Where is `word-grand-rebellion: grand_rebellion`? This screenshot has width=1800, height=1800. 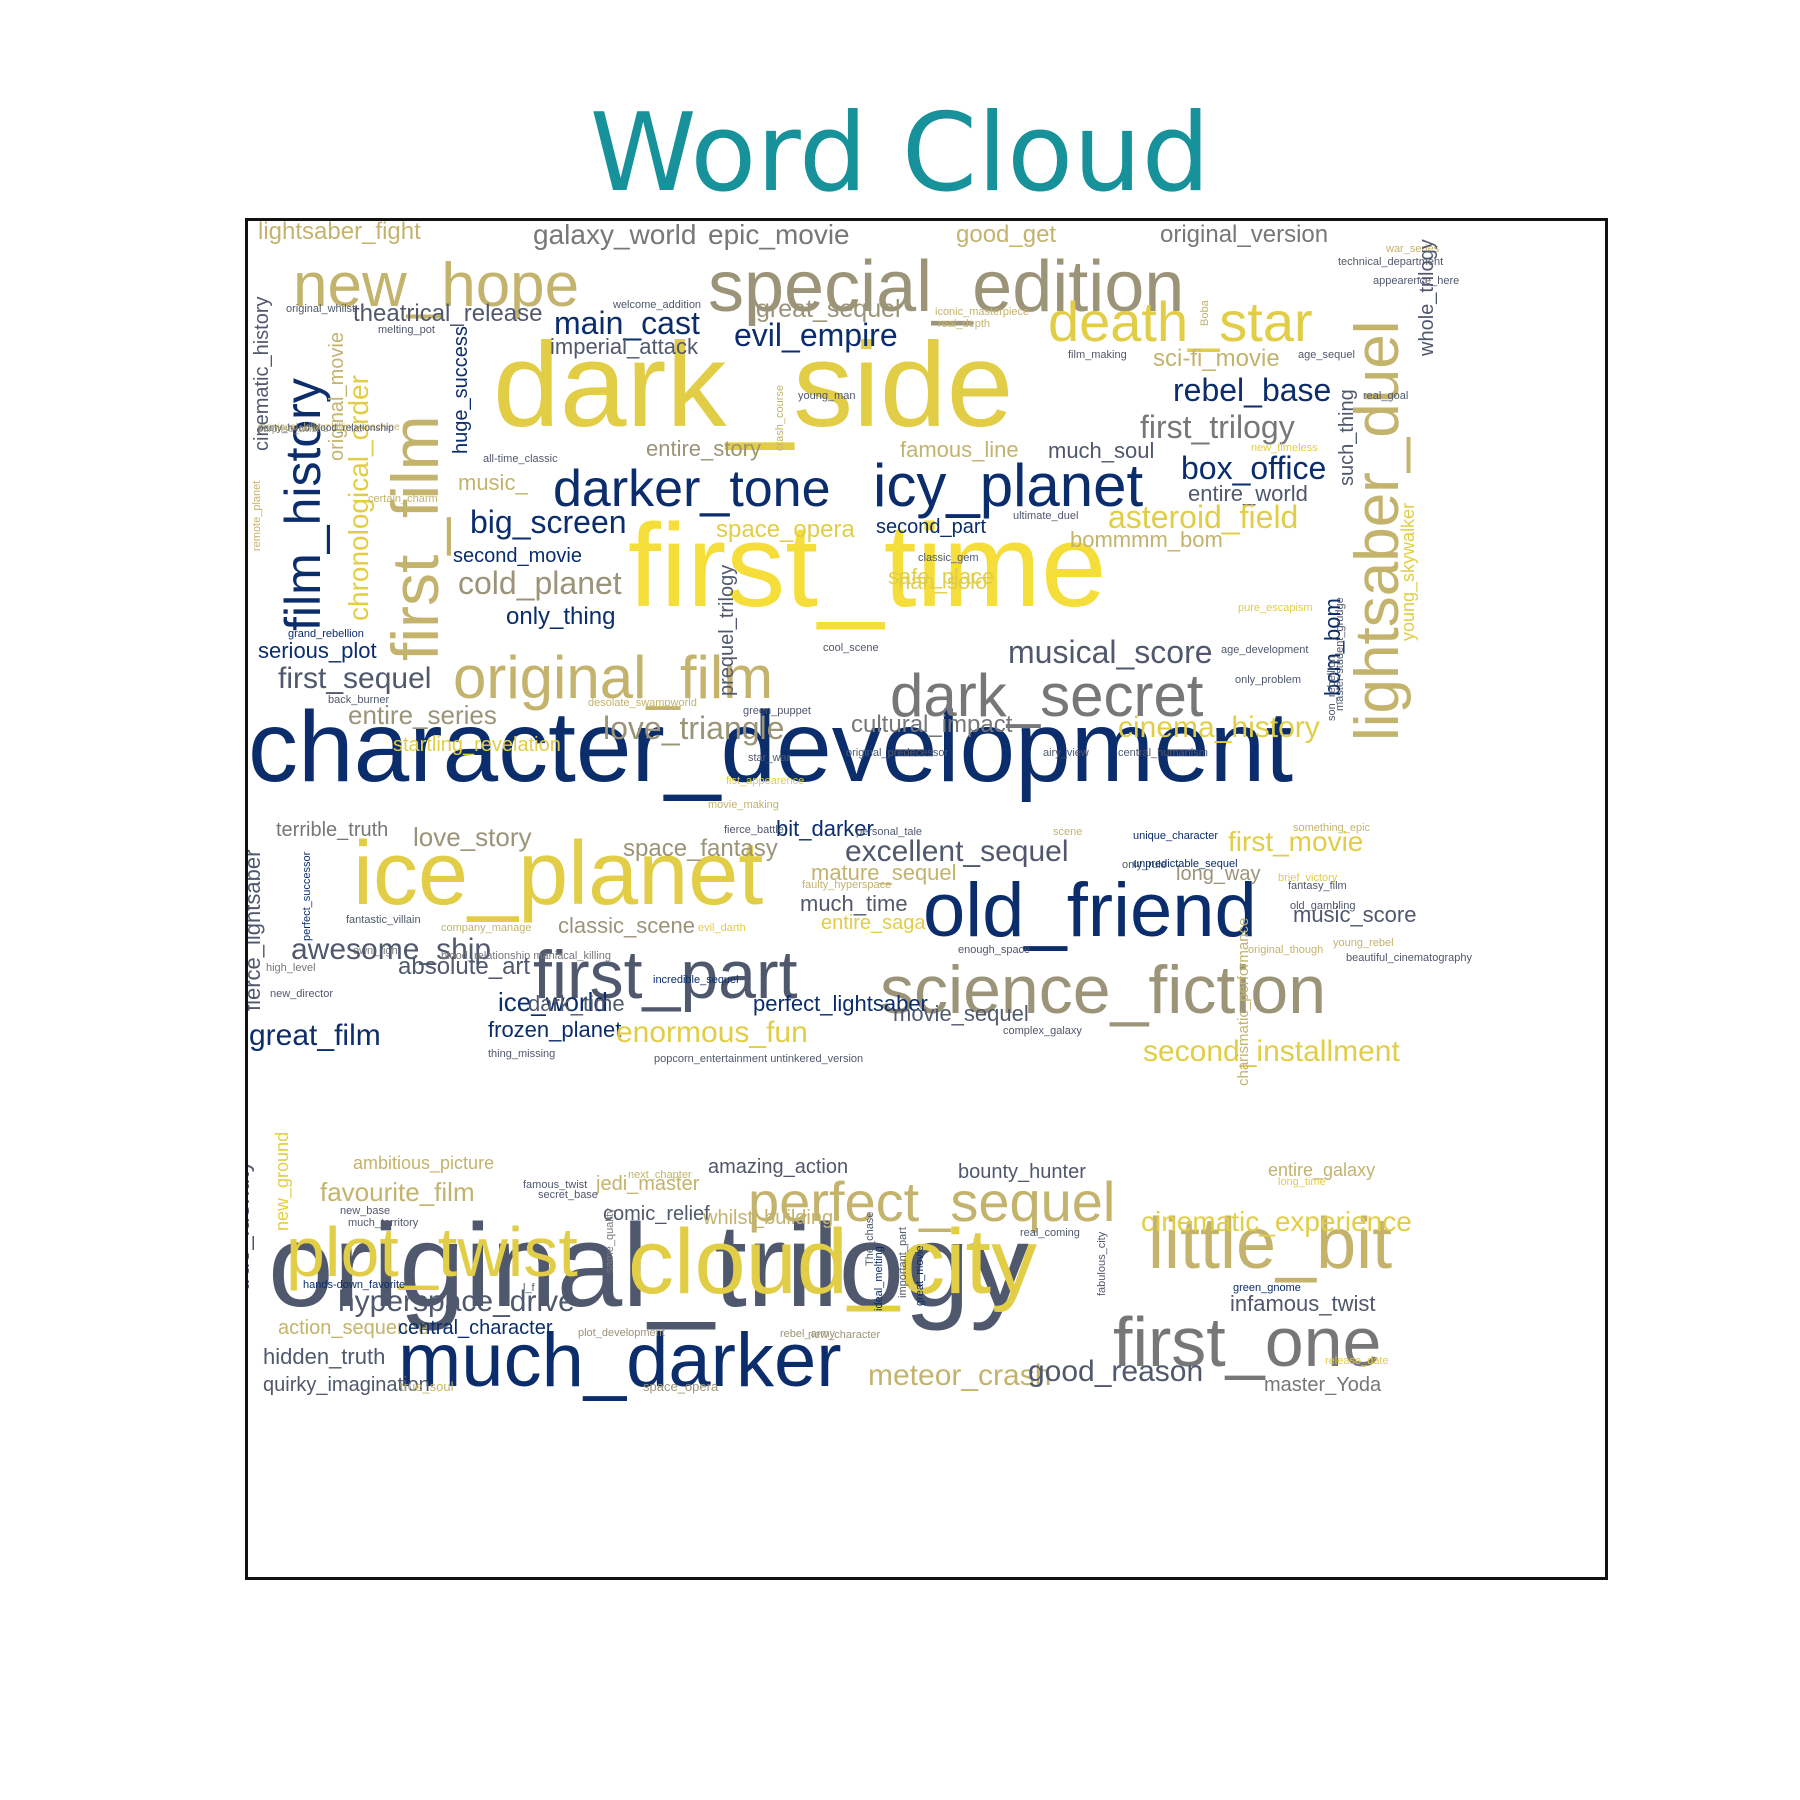 word-grand-rebellion: grand_rebellion is located at coordinates (326, 634).